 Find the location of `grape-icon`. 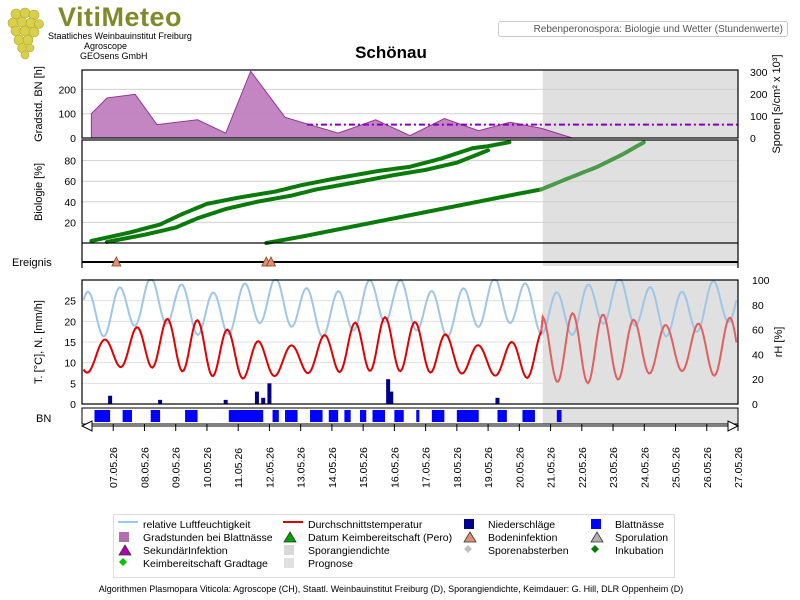

grape-icon is located at coordinates (25, 33).